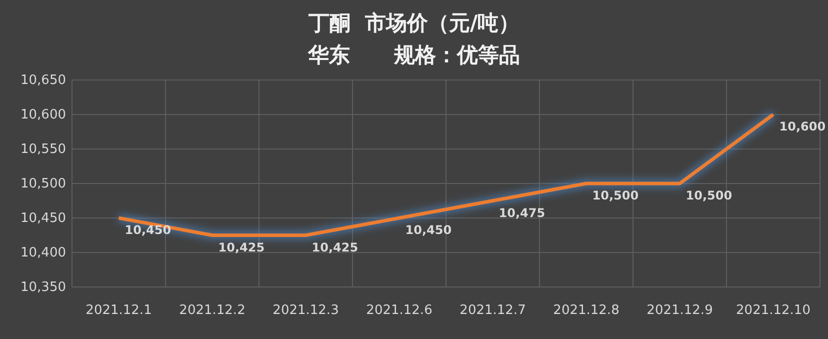  Describe the element at coordinates (43, 288) in the screenshot. I see `y-tick-label: 10,350` at that location.